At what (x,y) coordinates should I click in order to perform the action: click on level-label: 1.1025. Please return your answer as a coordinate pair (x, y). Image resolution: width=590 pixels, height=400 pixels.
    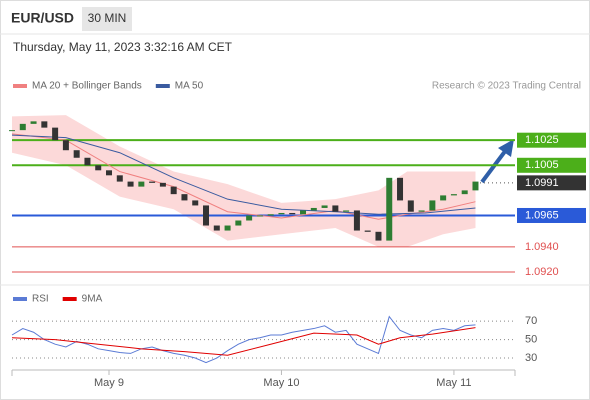
    Looking at the image, I should click on (542, 140).